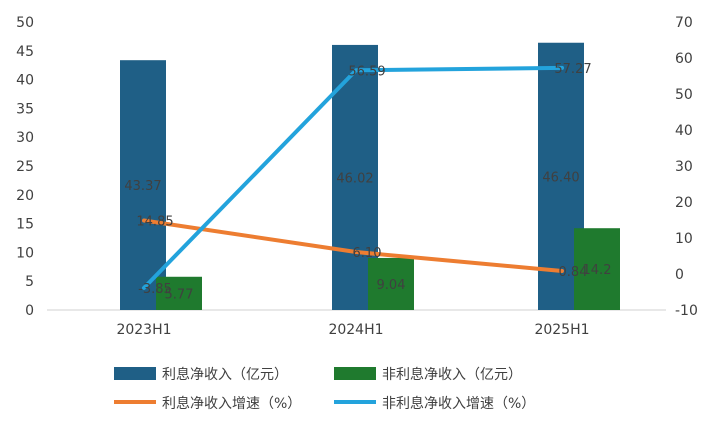  I want to click on y-left-tick-label: 45, so click(25, 52).